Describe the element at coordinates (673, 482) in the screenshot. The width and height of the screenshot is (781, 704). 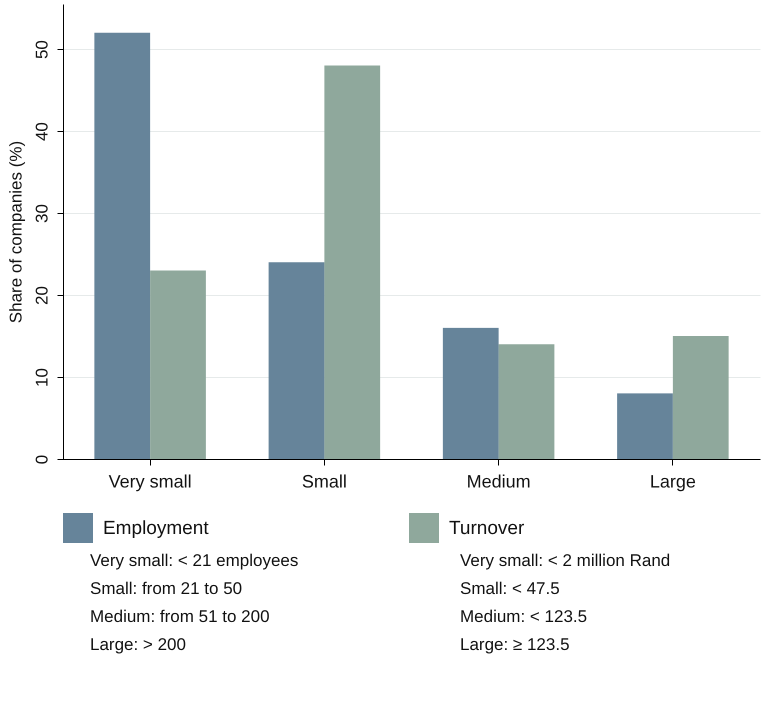
I see `x-tick-label: Large` at that location.